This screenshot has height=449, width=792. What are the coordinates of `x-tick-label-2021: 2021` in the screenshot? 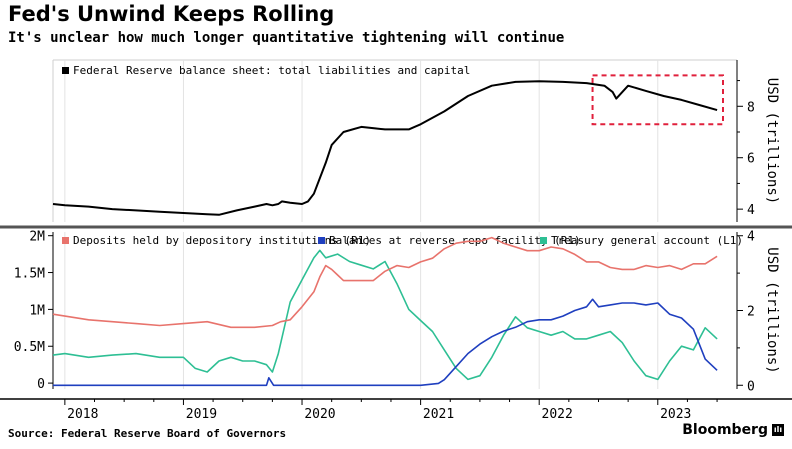 It's located at (438, 414).